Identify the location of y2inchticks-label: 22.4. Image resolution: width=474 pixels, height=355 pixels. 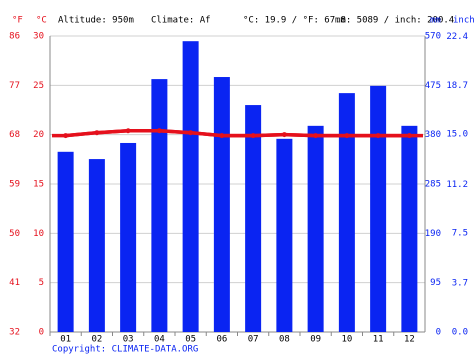
(457, 37).